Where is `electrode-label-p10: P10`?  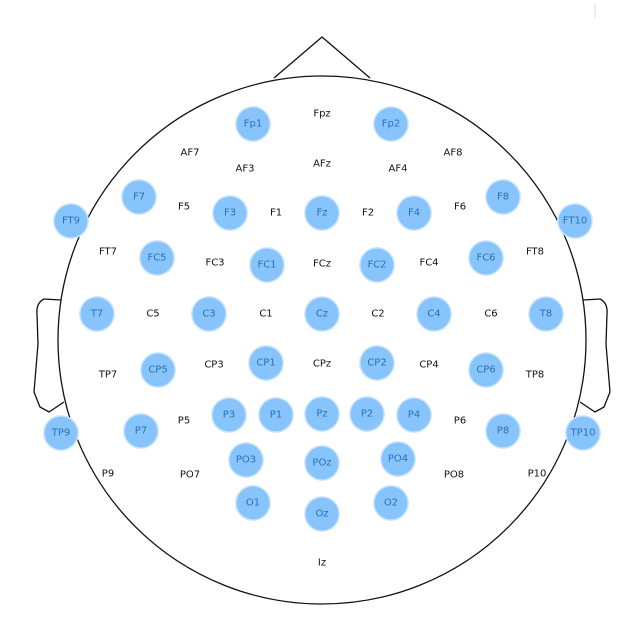 electrode-label-p10: P10 is located at coordinates (537, 474).